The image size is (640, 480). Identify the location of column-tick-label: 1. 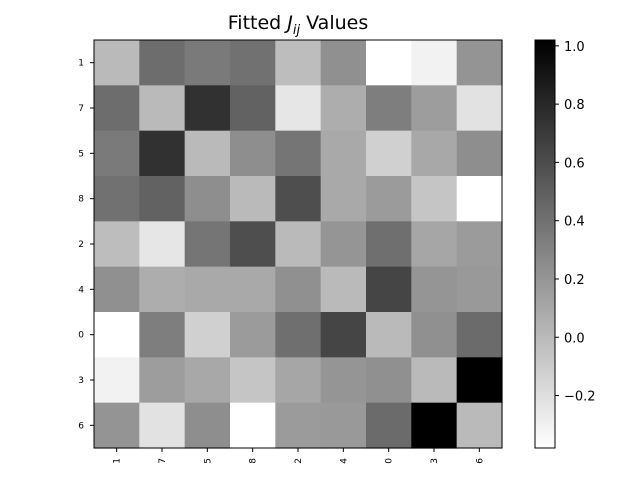
(118, 461).